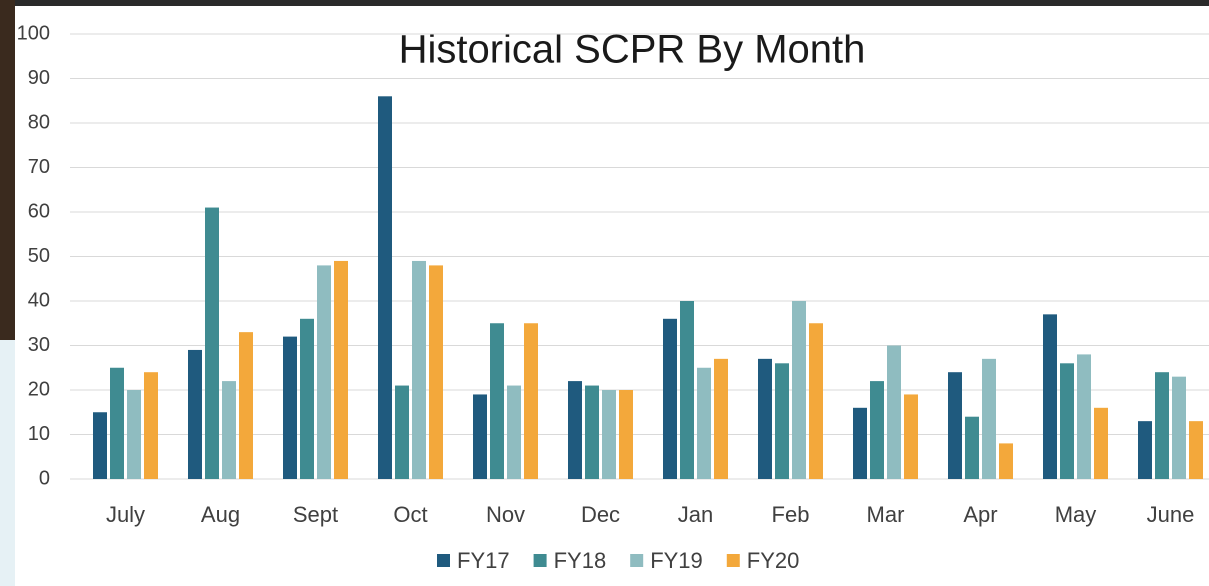  What do you see at coordinates (7, 463) in the screenshot?
I see `page-edge` at bounding box center [7, 463].